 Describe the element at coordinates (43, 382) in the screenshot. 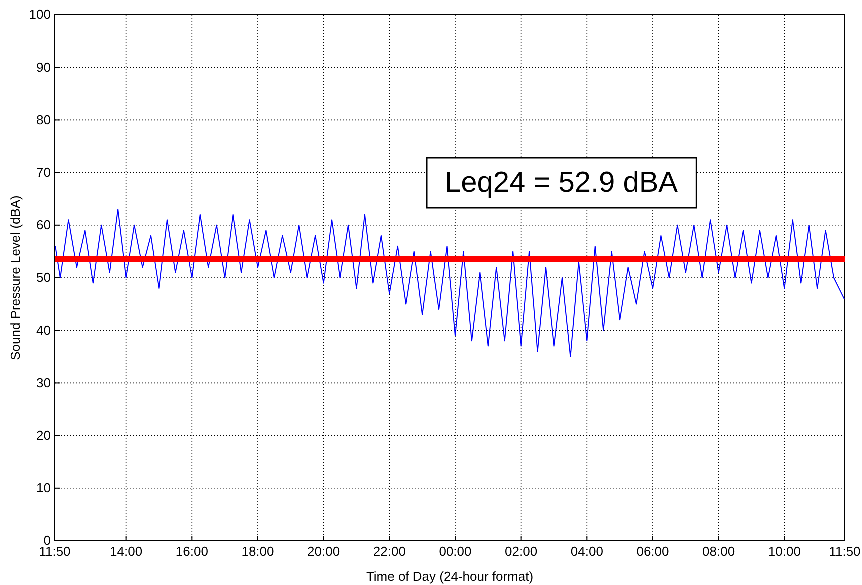

I see `y-tick-label: 30` at that location.